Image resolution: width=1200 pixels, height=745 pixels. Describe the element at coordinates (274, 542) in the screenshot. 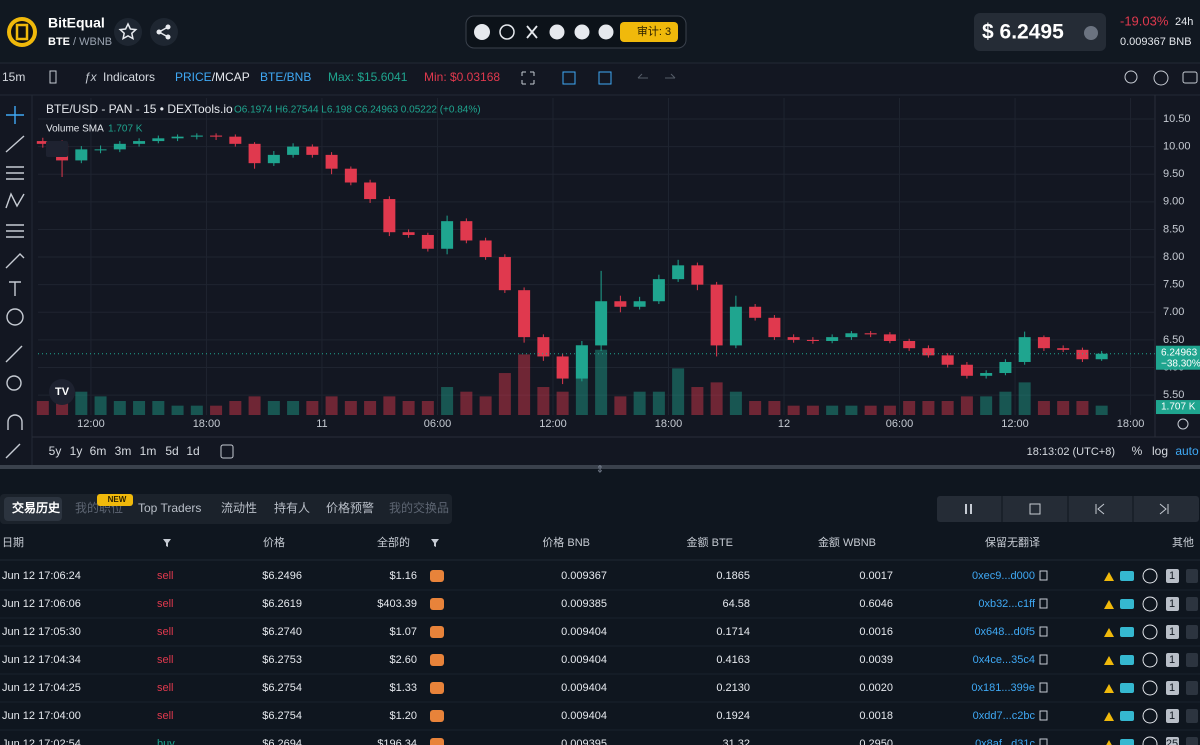

I see `column-header: 价格` at that location.